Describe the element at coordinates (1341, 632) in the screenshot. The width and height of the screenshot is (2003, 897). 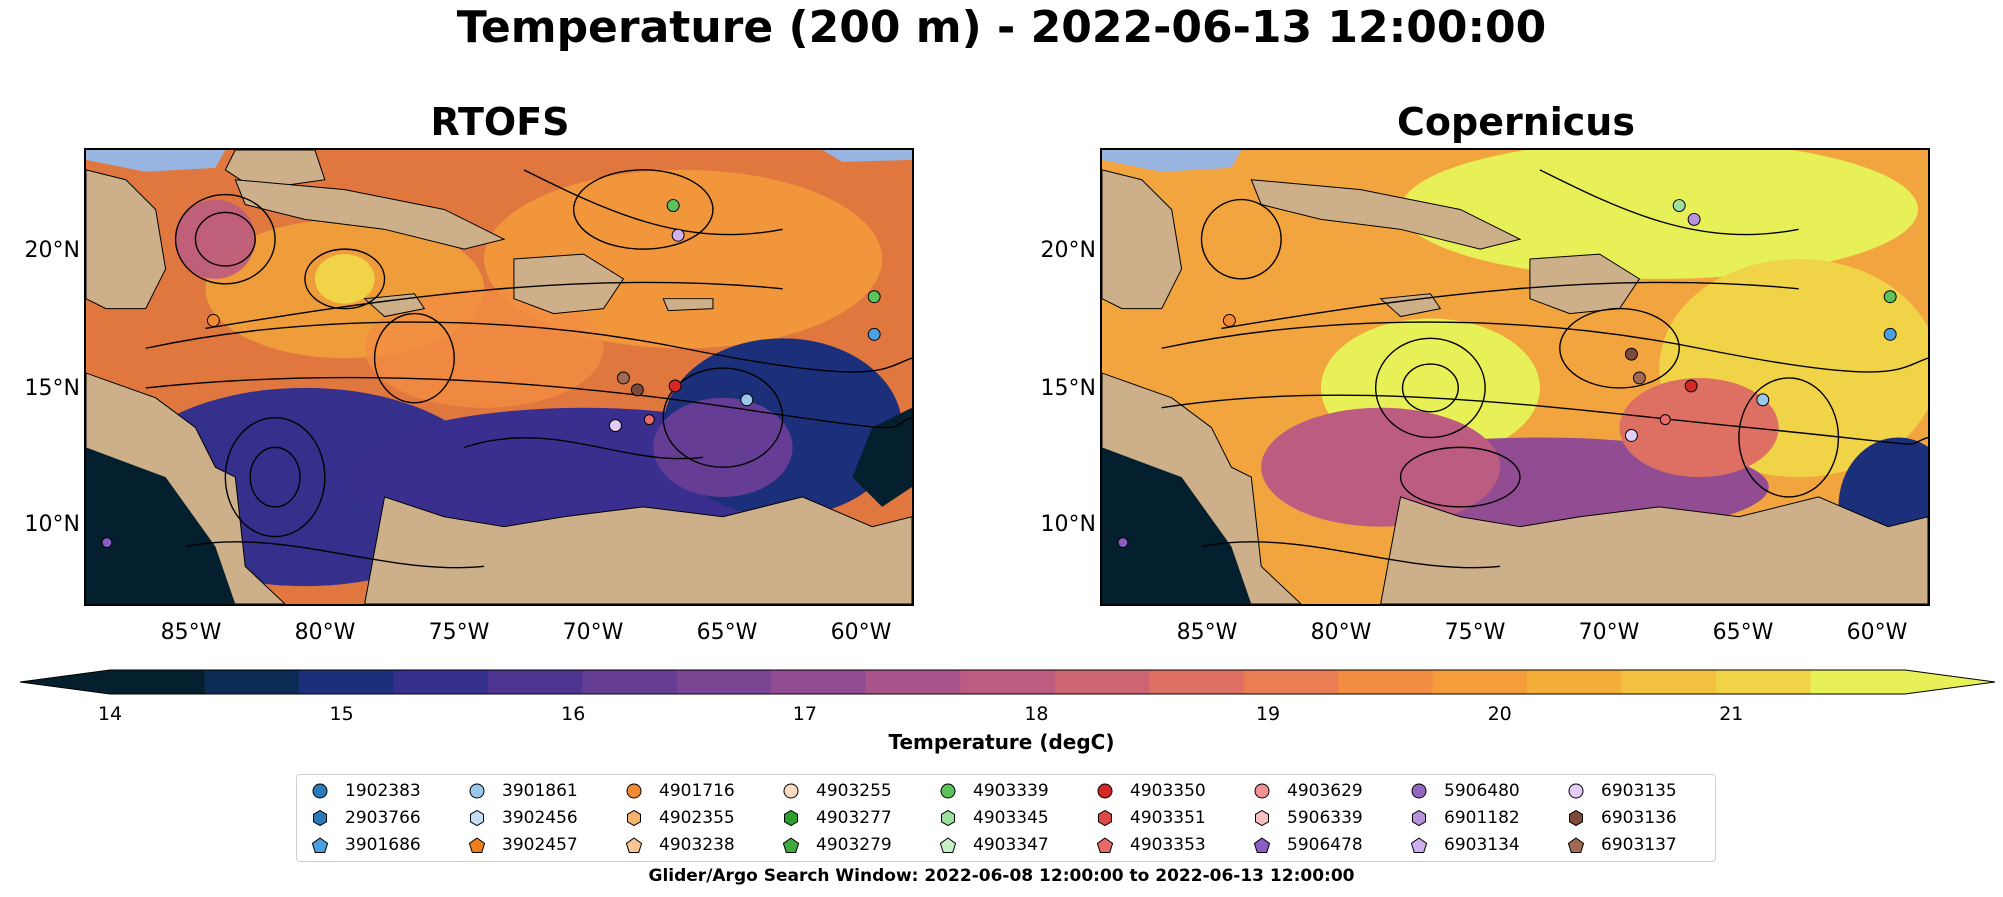
I see `lon-label-80w-right: 80°W` at that location.